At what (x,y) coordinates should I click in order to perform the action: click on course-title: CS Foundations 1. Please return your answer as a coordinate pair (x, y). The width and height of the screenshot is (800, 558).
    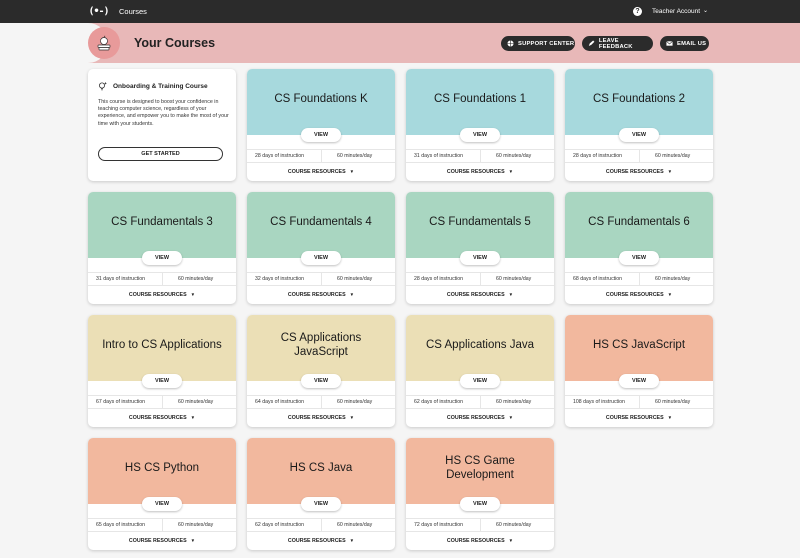
    Looking at the image, I should click on (480, 99).